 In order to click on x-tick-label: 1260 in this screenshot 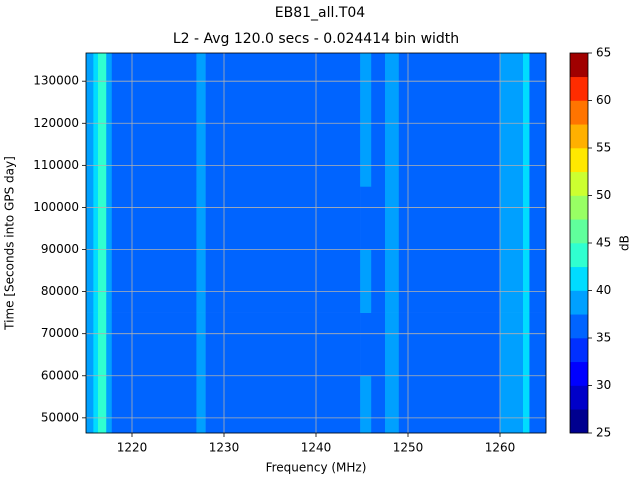, I will do `click(500, 448)`.